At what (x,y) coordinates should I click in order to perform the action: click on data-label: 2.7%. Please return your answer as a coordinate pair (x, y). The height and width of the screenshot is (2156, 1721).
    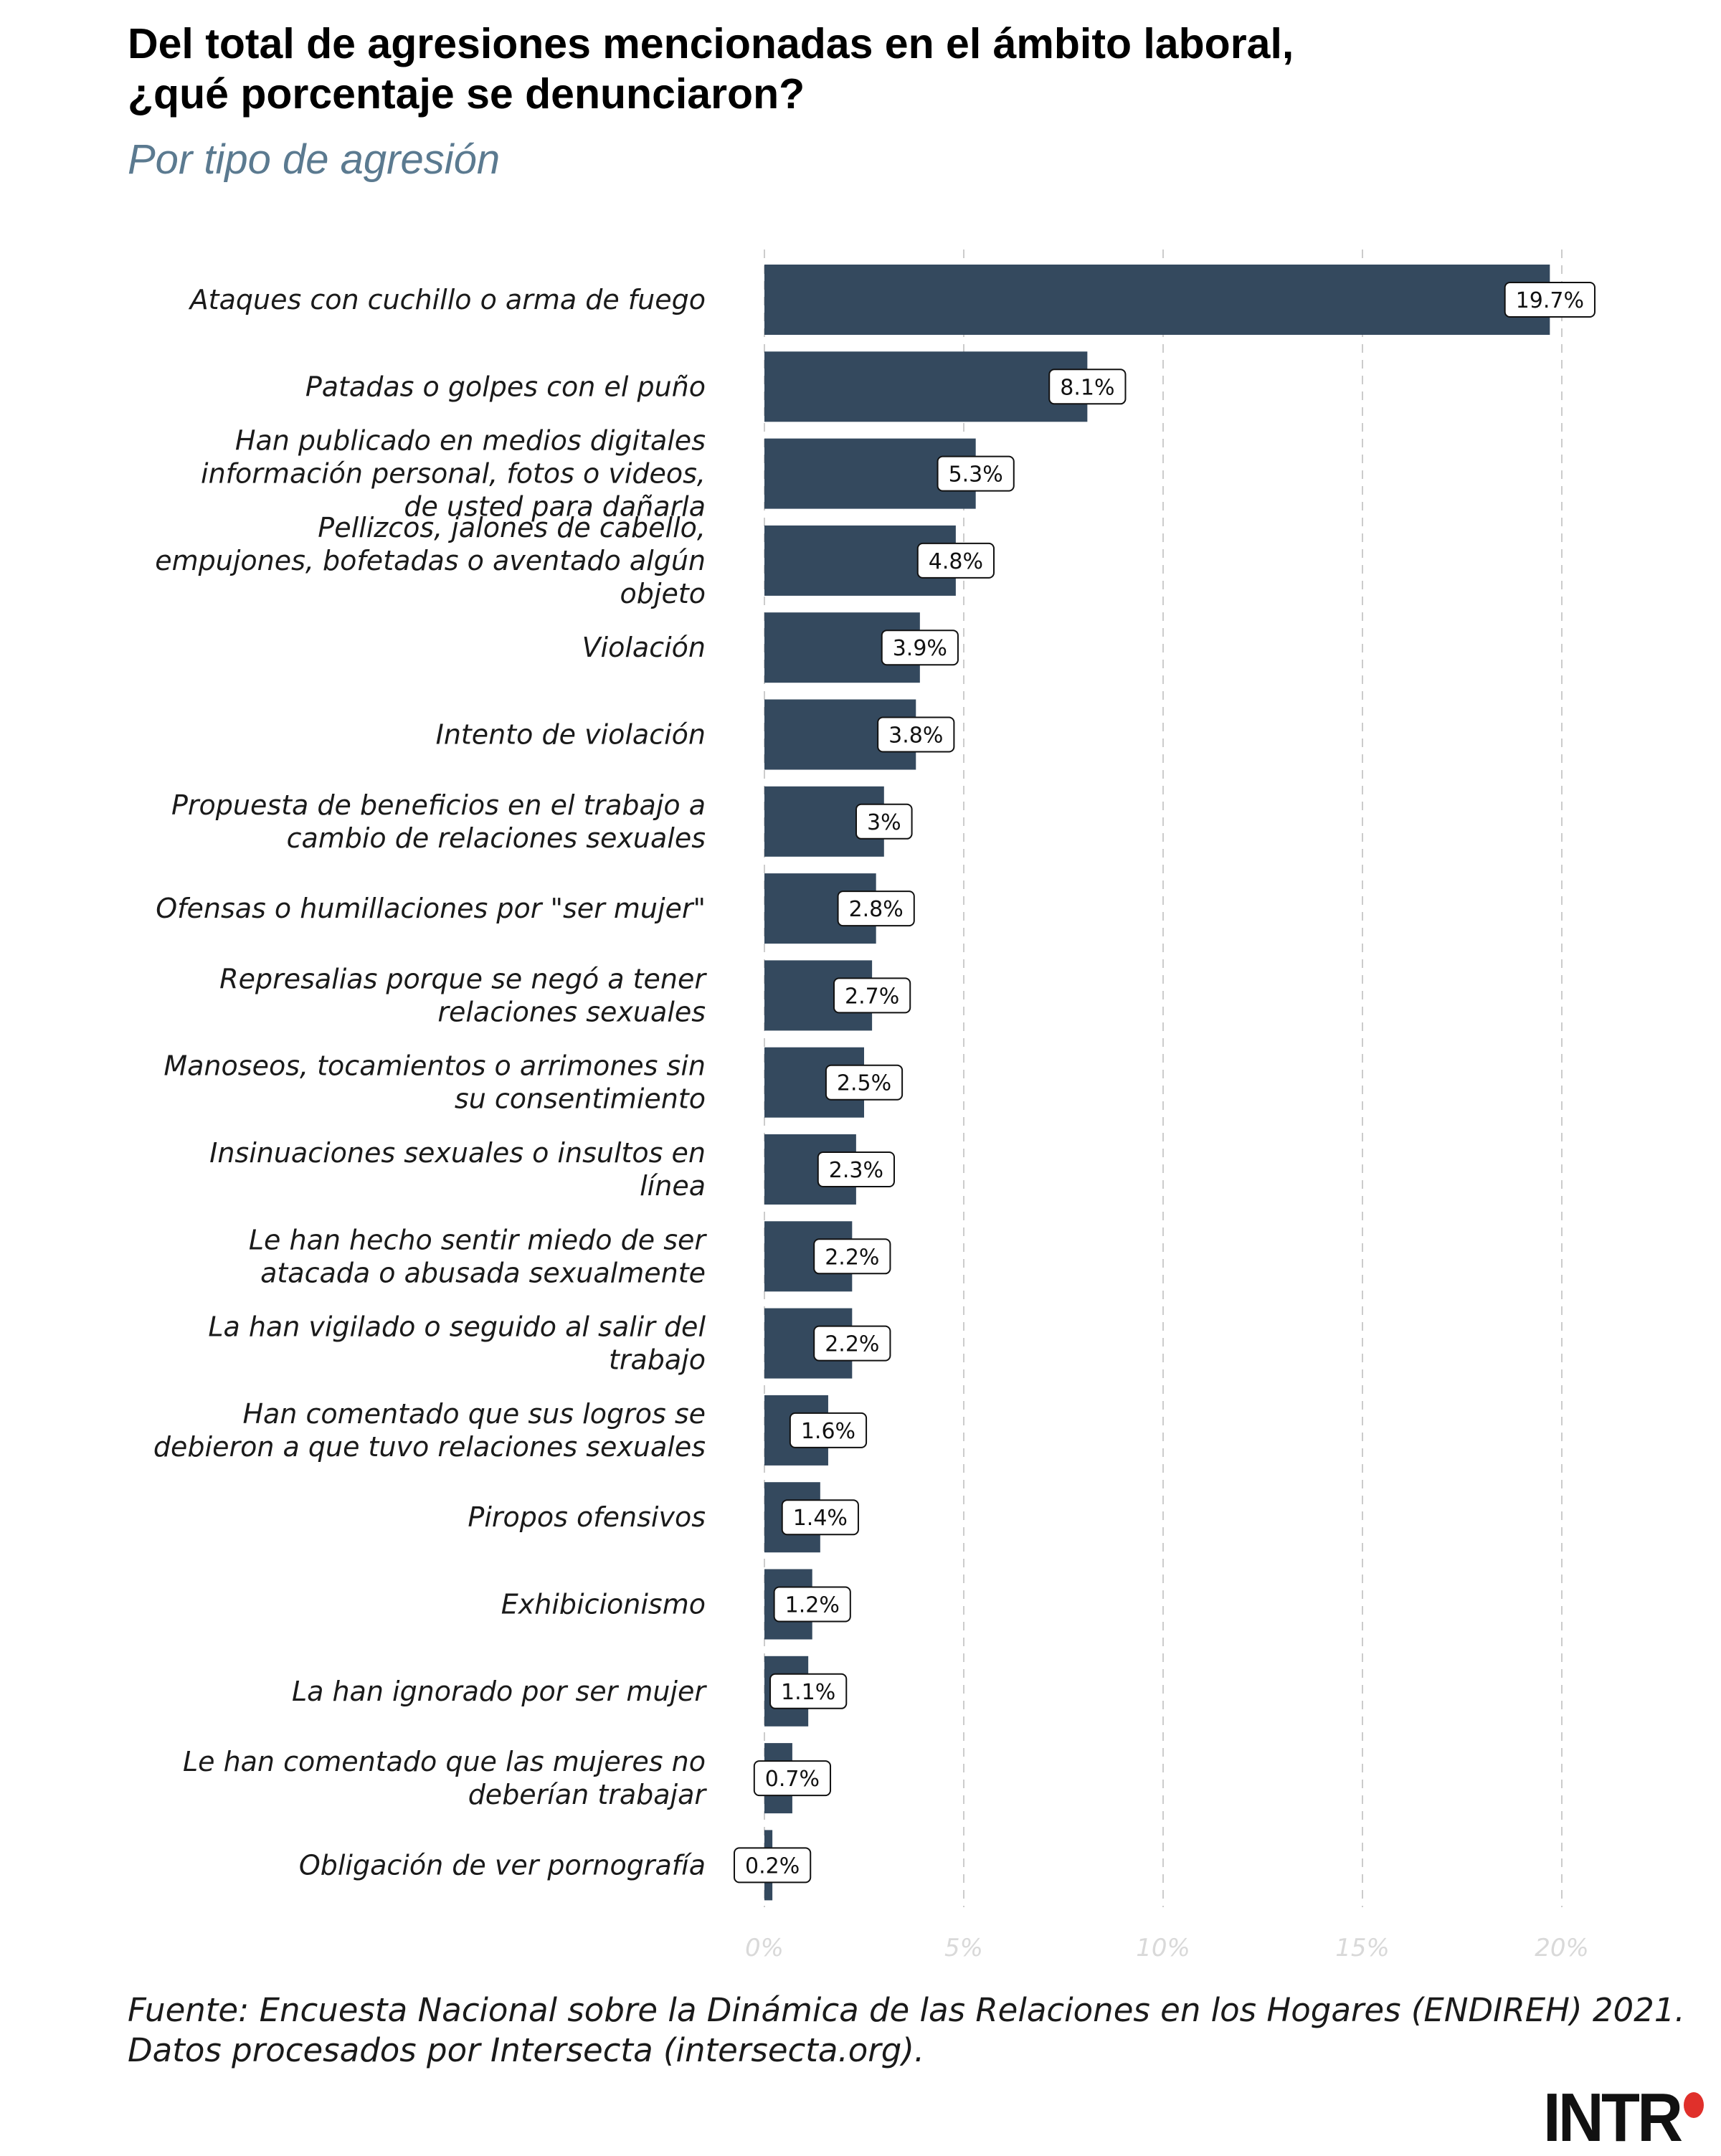
    Looking at the image, I should click on (872, 995).